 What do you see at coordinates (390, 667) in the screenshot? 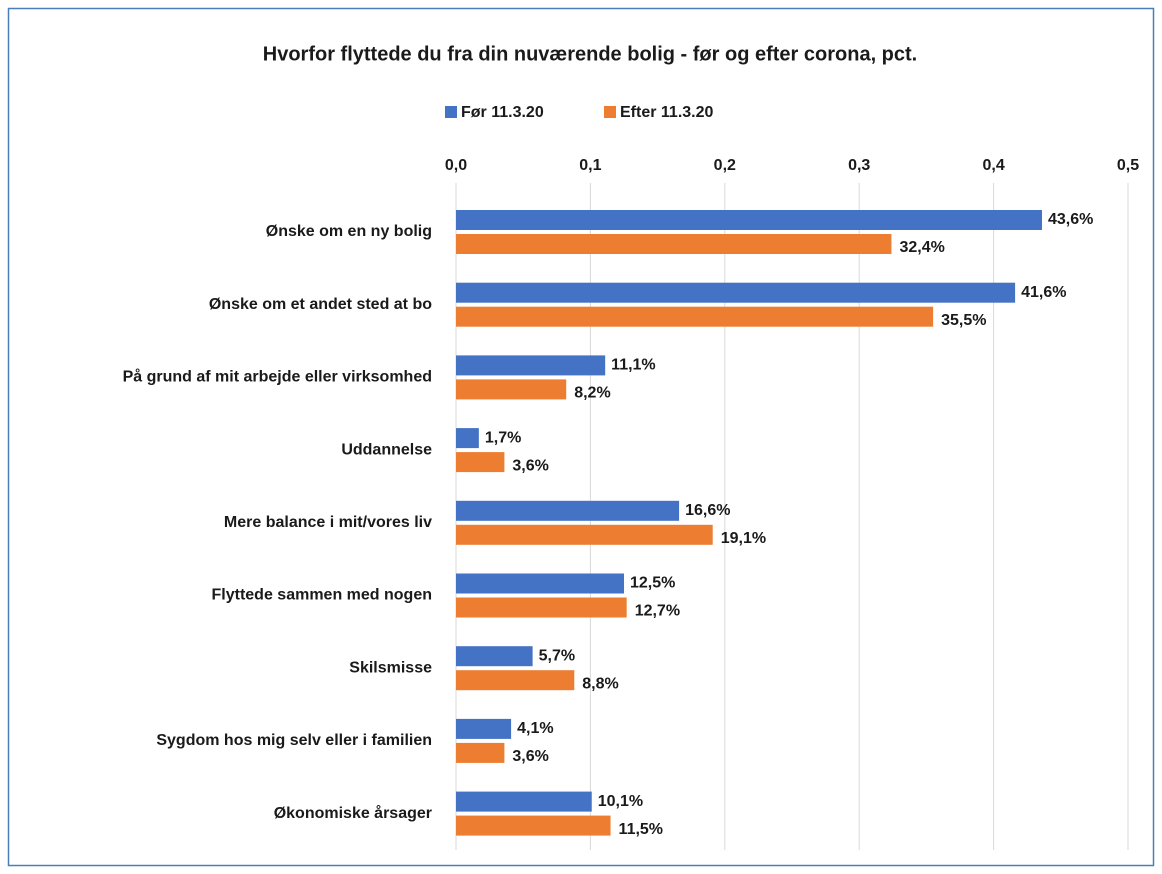
I see `category-label: Skilsmisse` at bounding box center [390, 667].